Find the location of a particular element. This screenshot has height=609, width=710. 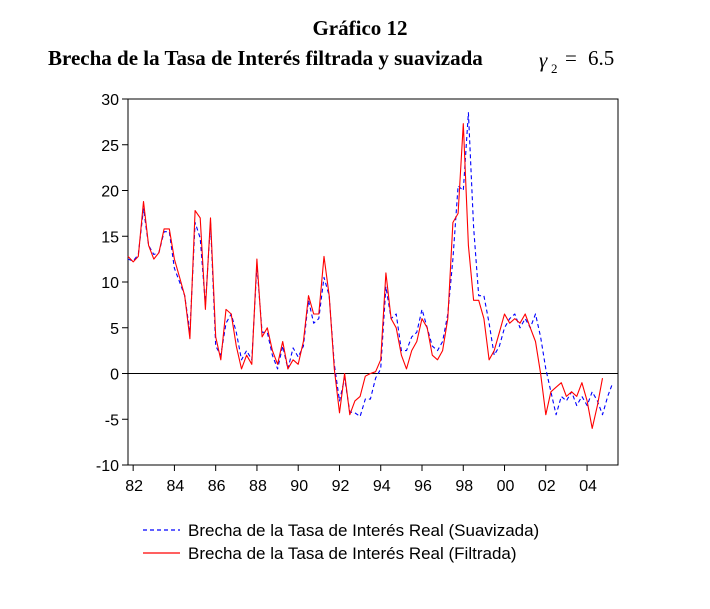

y-tick-label: 20 is located at coordinates (110, 192).